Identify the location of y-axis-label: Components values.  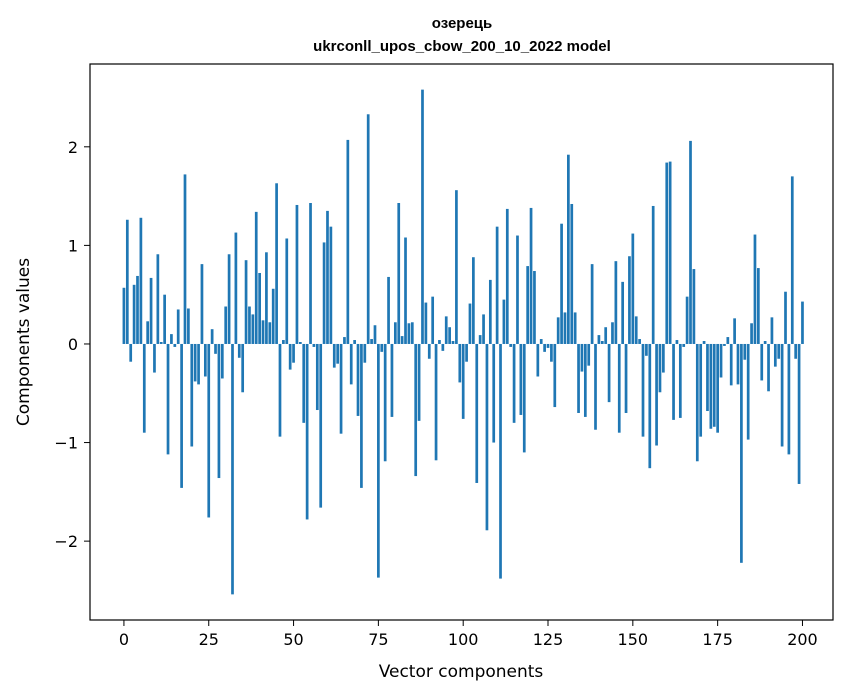
(24, 342).